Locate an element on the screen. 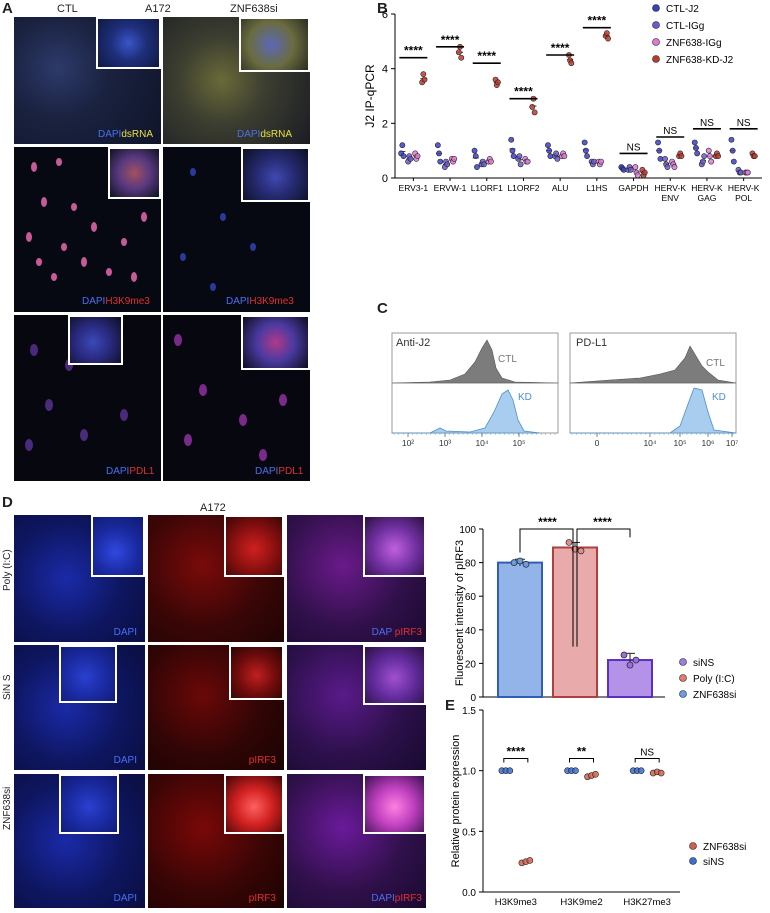 This screenshot has width=770, height=913. d-poly-pirf3-image is located at coordinates (216, 578).